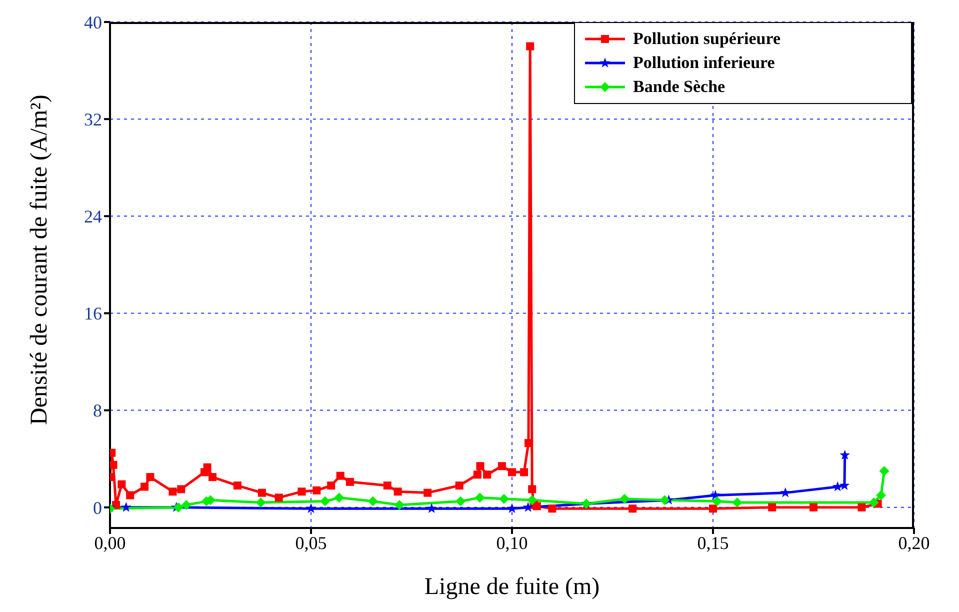 Image resolution: width=959 pixels, height=612 pixels. Describe the element at coordinates (311, 542) in the screenshot. I see `x-tick-label: 0,05` at that location.